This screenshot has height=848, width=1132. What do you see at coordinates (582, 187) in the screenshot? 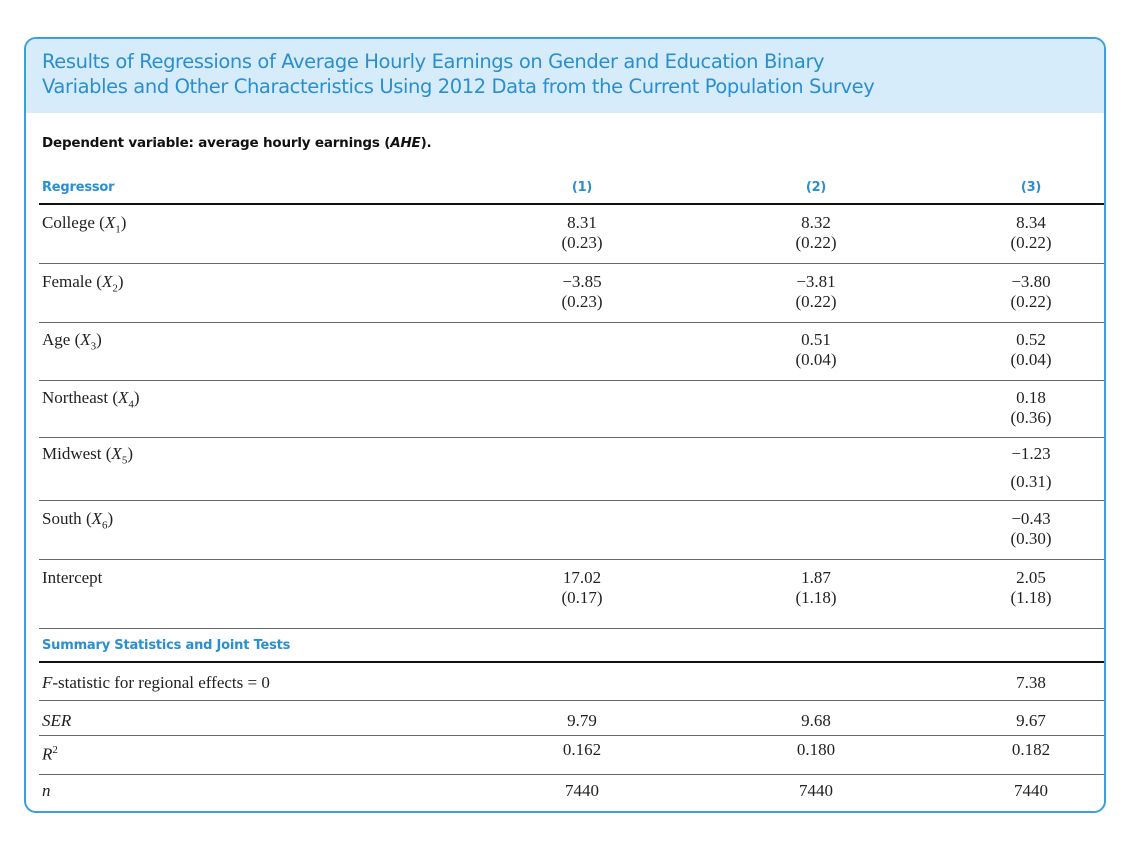
I see `column-header-1: (1)` at bounding box center [582, 187].